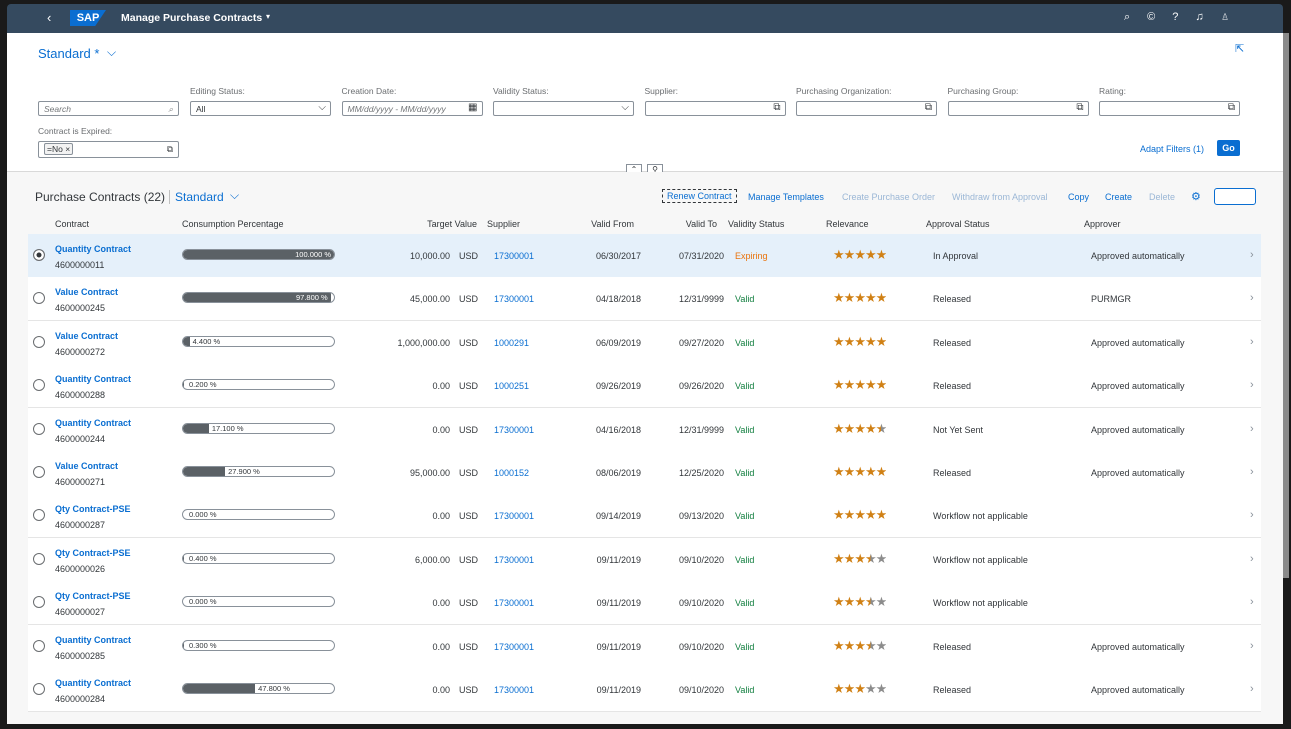 Image resolution: width=1291 pixels, height=729 pixels. I want to click on go-button: Go, so click(1228, 148).